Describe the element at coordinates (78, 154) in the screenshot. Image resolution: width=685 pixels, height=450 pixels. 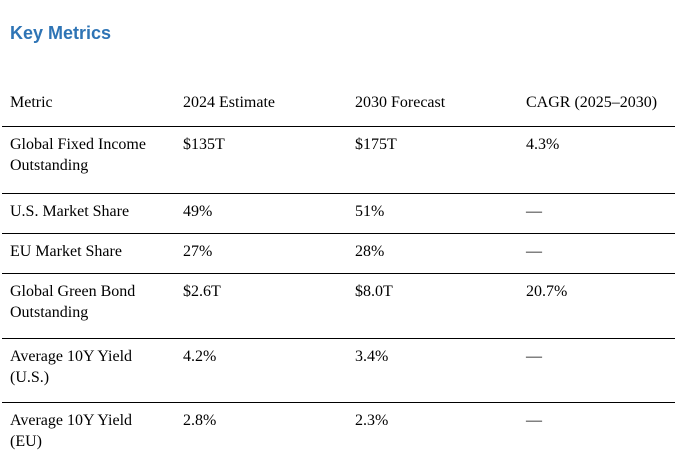
I see `metric-cell: Global Fixed Income Outstanding` at that location.